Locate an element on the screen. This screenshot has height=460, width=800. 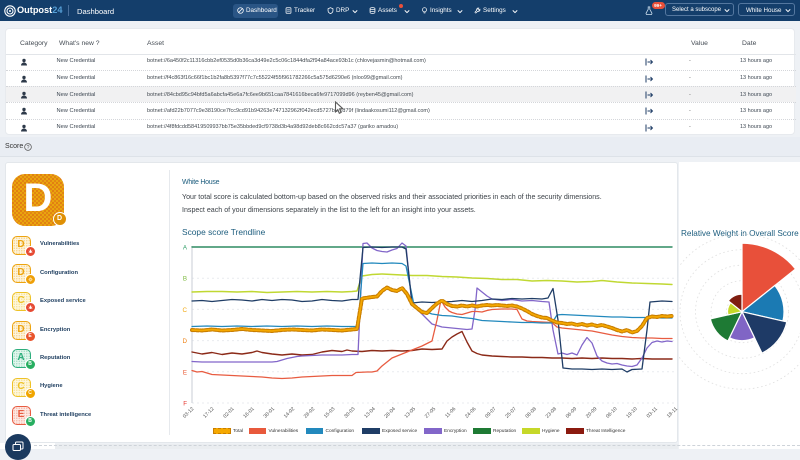
svg-text: 06-10 is located at coordinates (612, 413).